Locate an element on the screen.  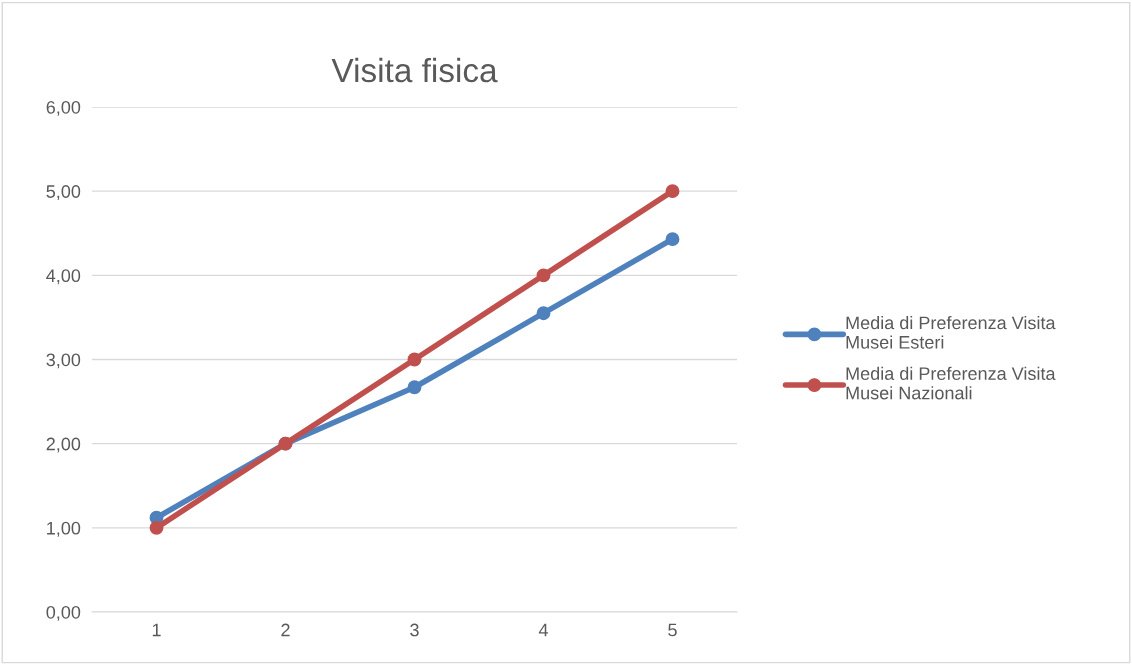
legend-label: Media di Preferenza Visita Musei Nazionali is located at coordinates (951, 383).